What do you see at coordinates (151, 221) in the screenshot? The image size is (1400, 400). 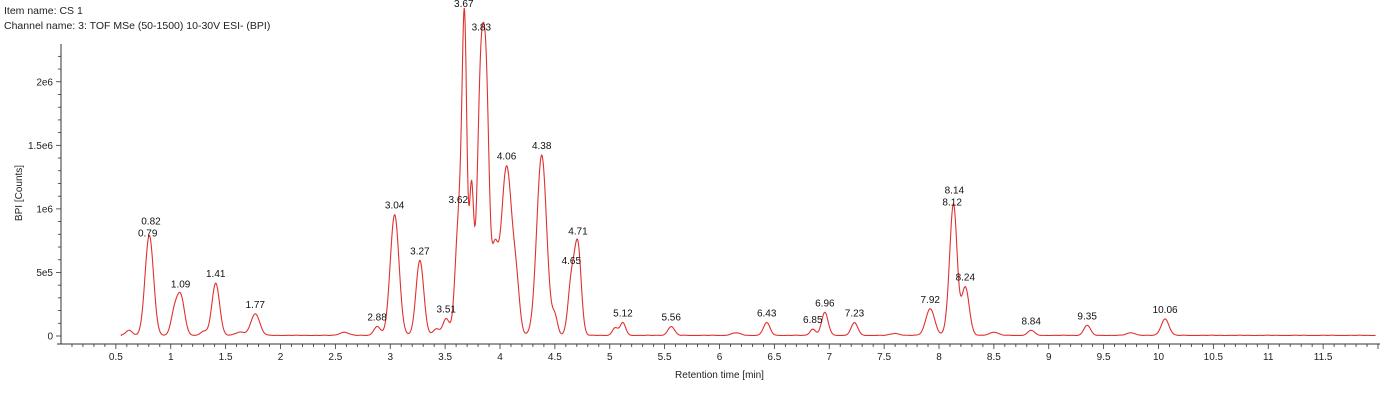 I see `peak-label: 0.82` at bounding box center [151, 221].